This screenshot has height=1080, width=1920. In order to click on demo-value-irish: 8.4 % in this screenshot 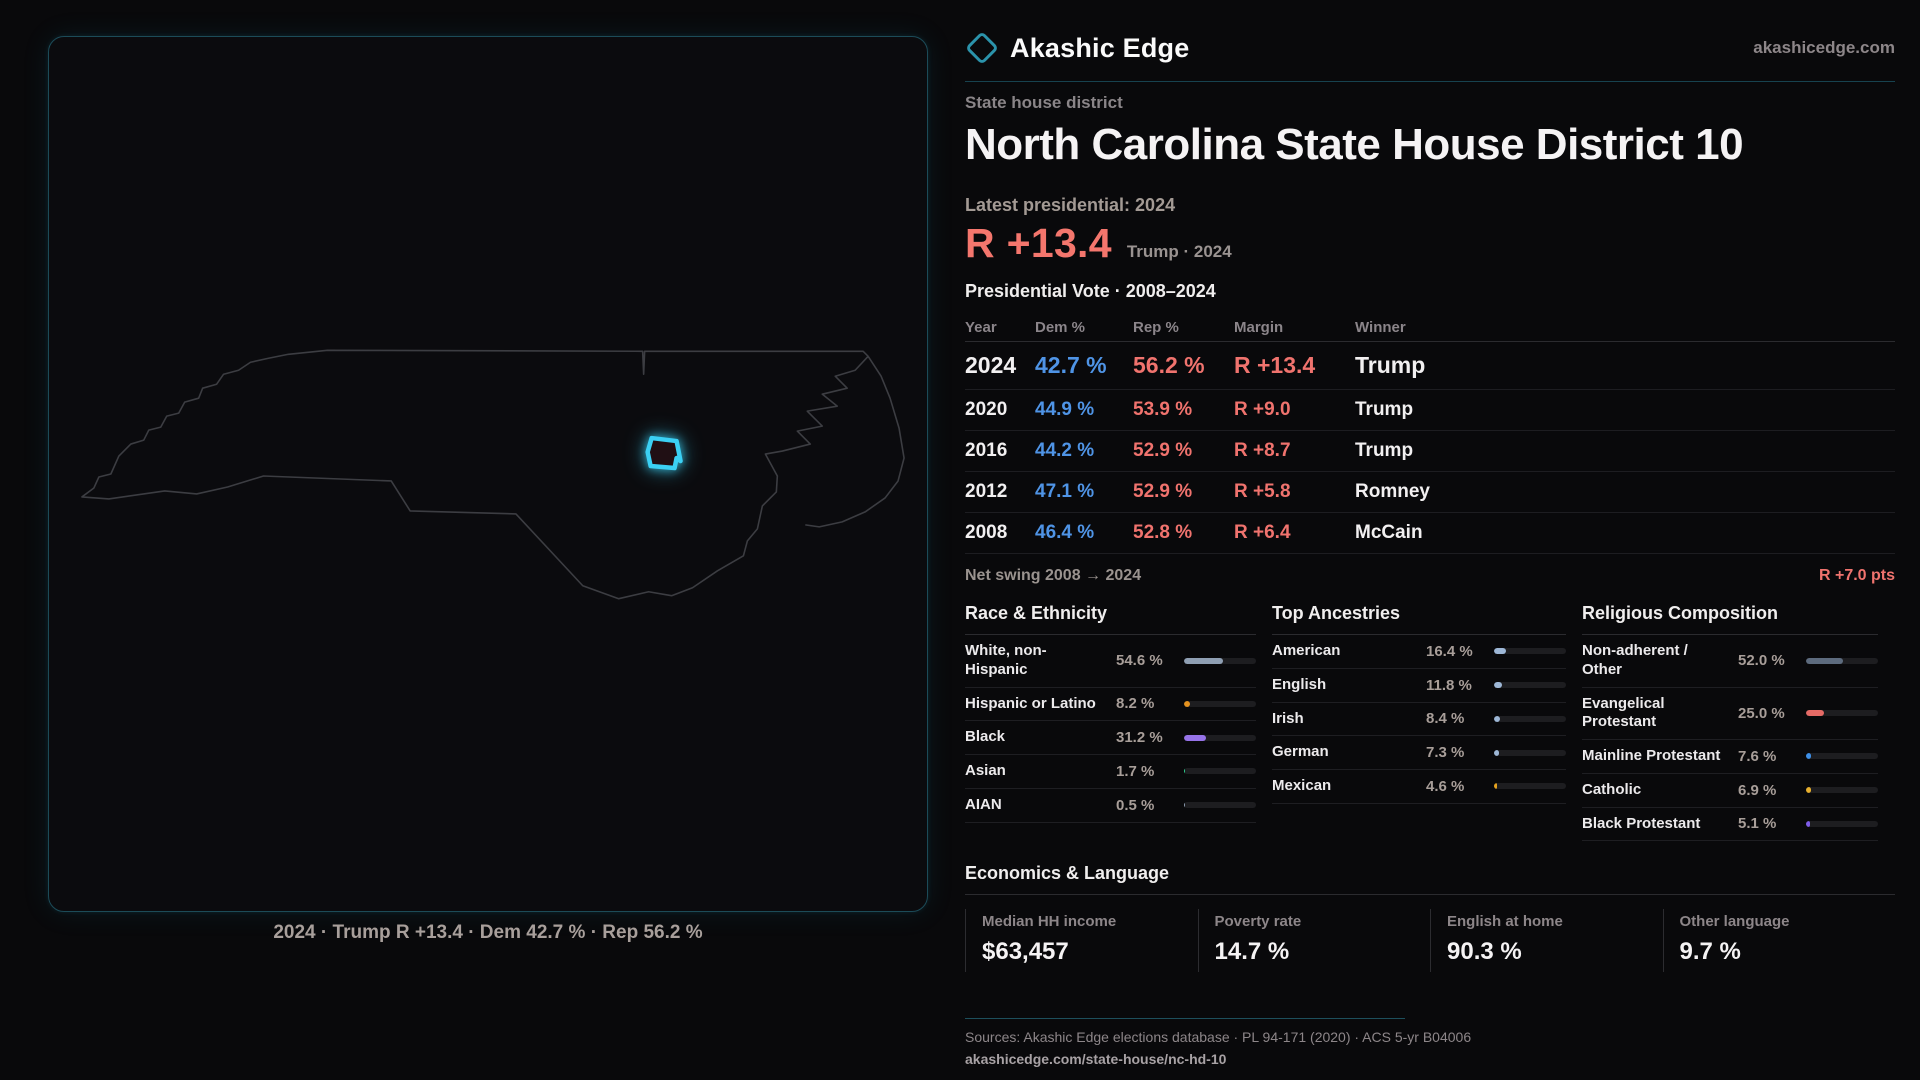, I will do `click(1445, 719)`.